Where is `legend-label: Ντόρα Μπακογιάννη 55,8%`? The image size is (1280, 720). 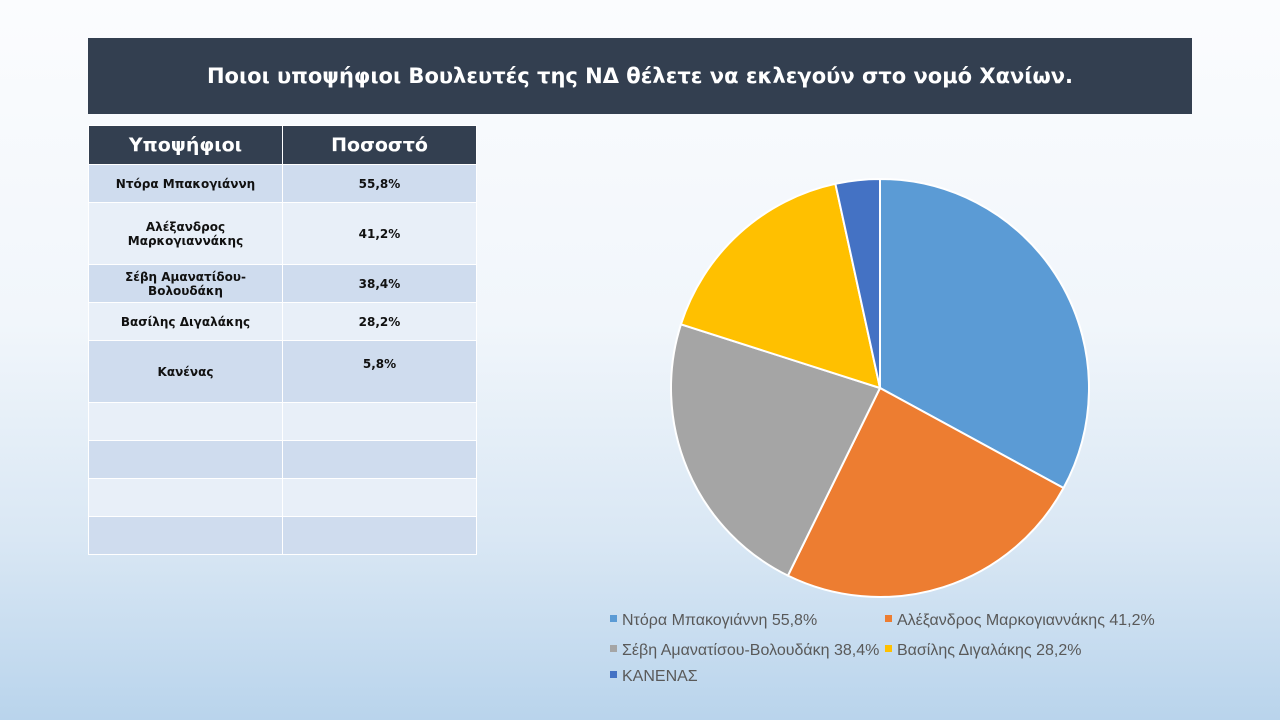
legend-label: Ντόρα Μπακογιάννη 55,8% is located at coordinates (720, 620).